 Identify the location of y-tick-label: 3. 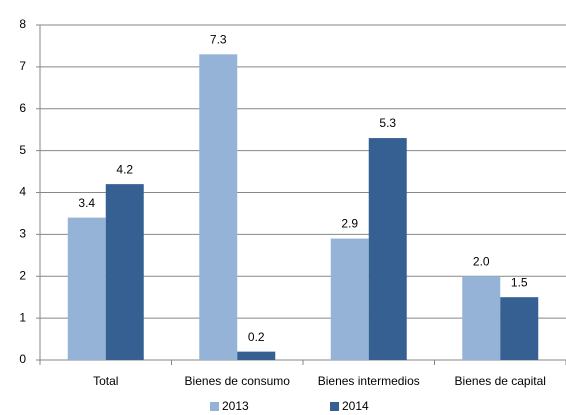
(22, 234).